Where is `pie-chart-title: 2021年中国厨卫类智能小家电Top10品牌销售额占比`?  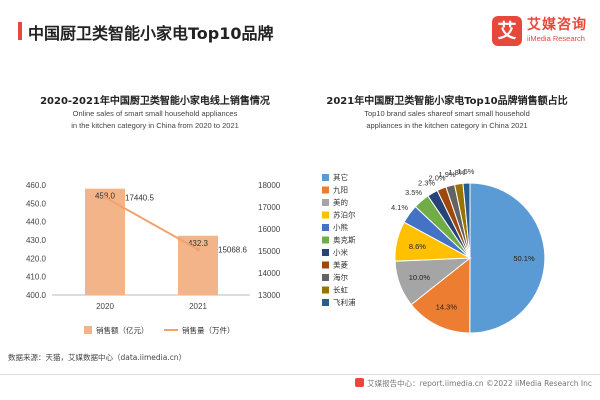
pie-chart-title: 2021年中国厨卫类智能小家电Top10品牌销售额占比 is located at coordinates (447, 101).